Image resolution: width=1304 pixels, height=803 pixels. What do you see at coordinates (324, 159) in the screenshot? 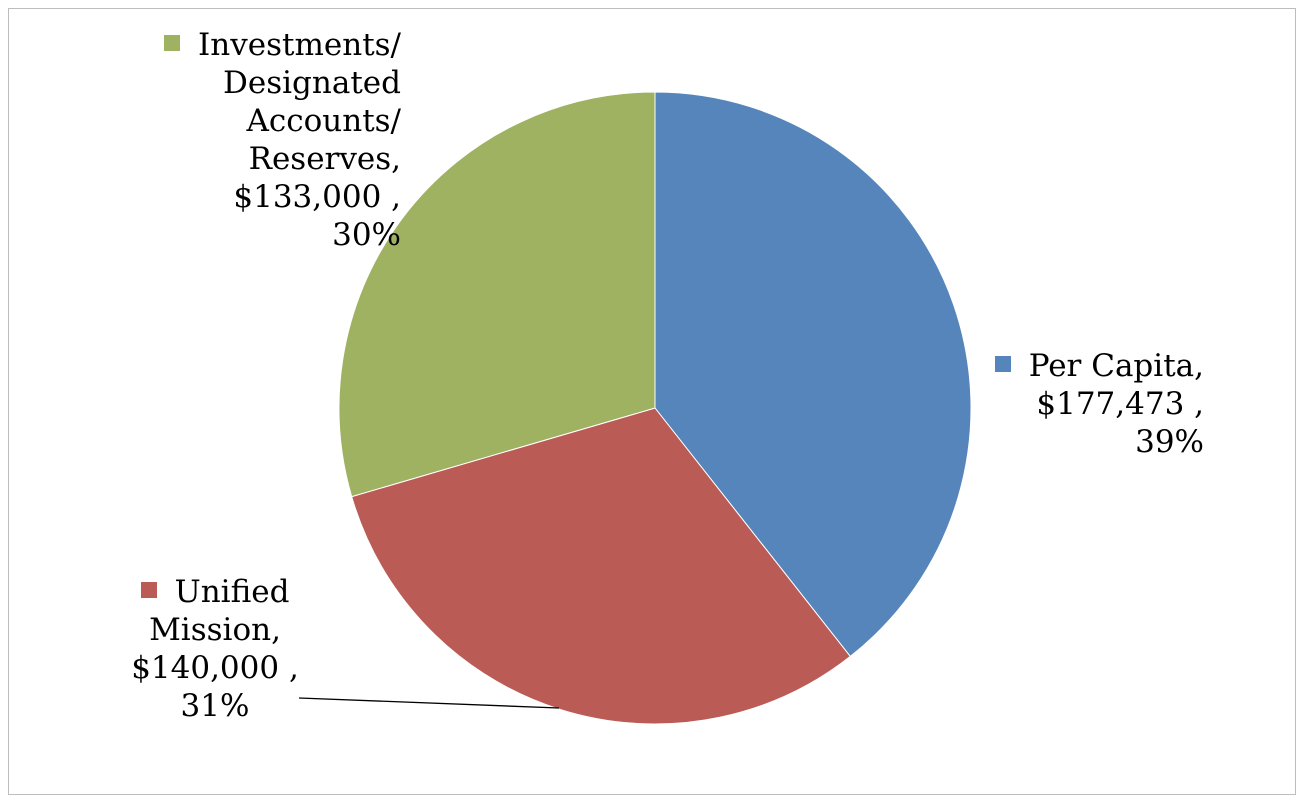
I see `label-line: Reserves,` at bounding box center [324, 159].